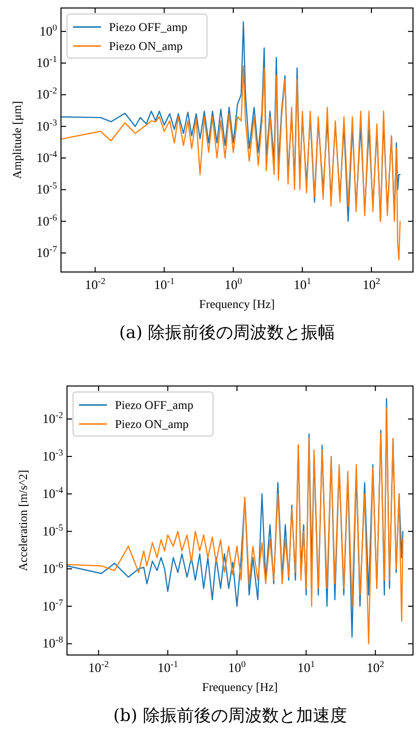 The width and height of the screenshot is (416, 736). What do you see at coordinates (17, 140) in the screenshot?
I see `y-axis-title: Amplitude [μm]` at bounding box center [17, 140].